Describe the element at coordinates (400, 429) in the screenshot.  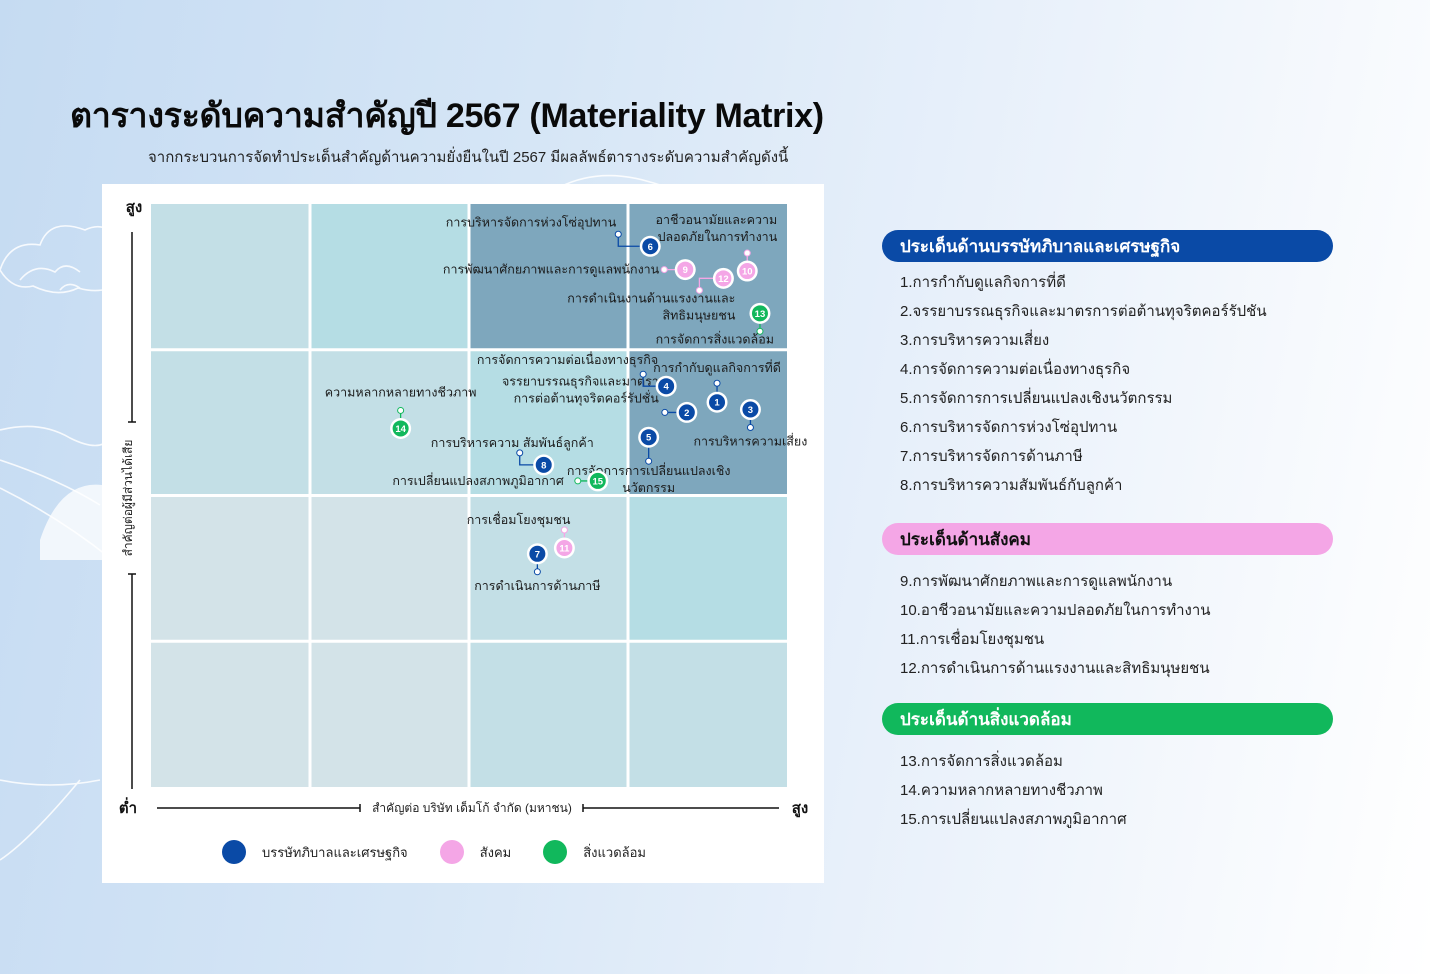
I see `marker-number-14: 14` at that location.